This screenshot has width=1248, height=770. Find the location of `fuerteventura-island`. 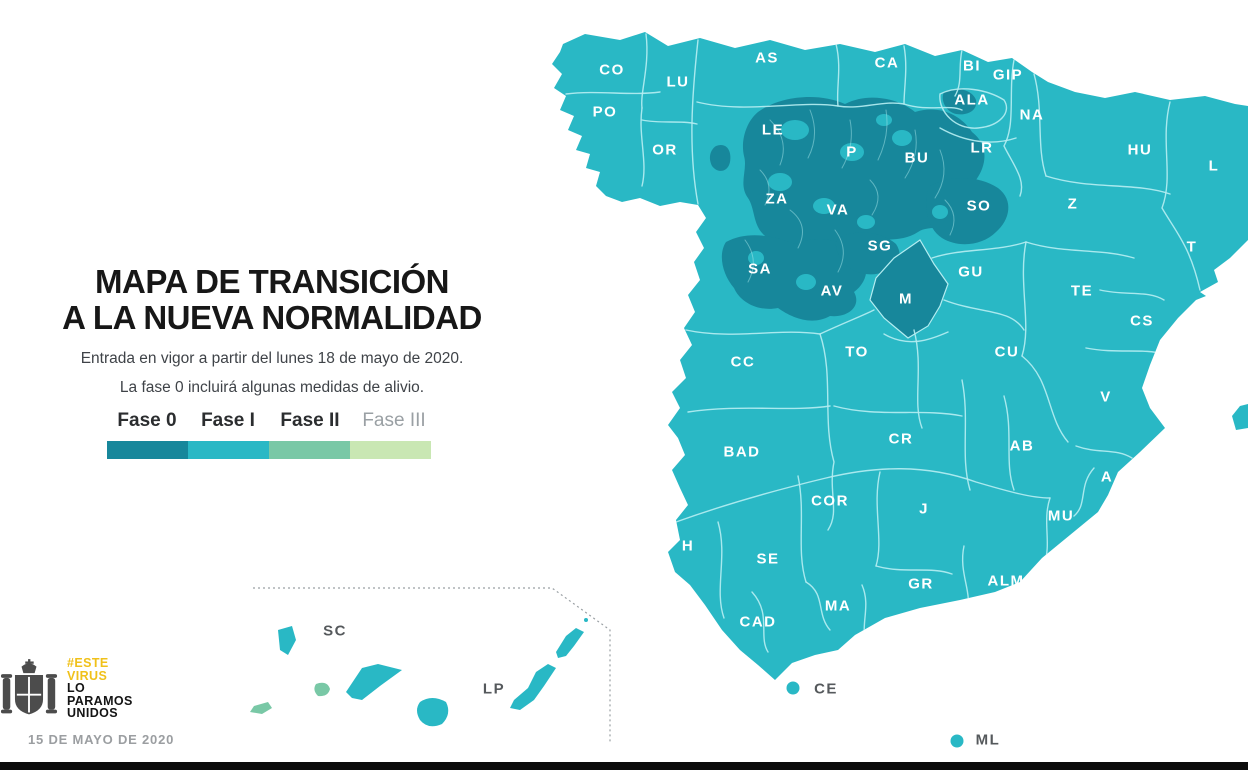

fuerteventura-island is located at coordinates (533, 687).